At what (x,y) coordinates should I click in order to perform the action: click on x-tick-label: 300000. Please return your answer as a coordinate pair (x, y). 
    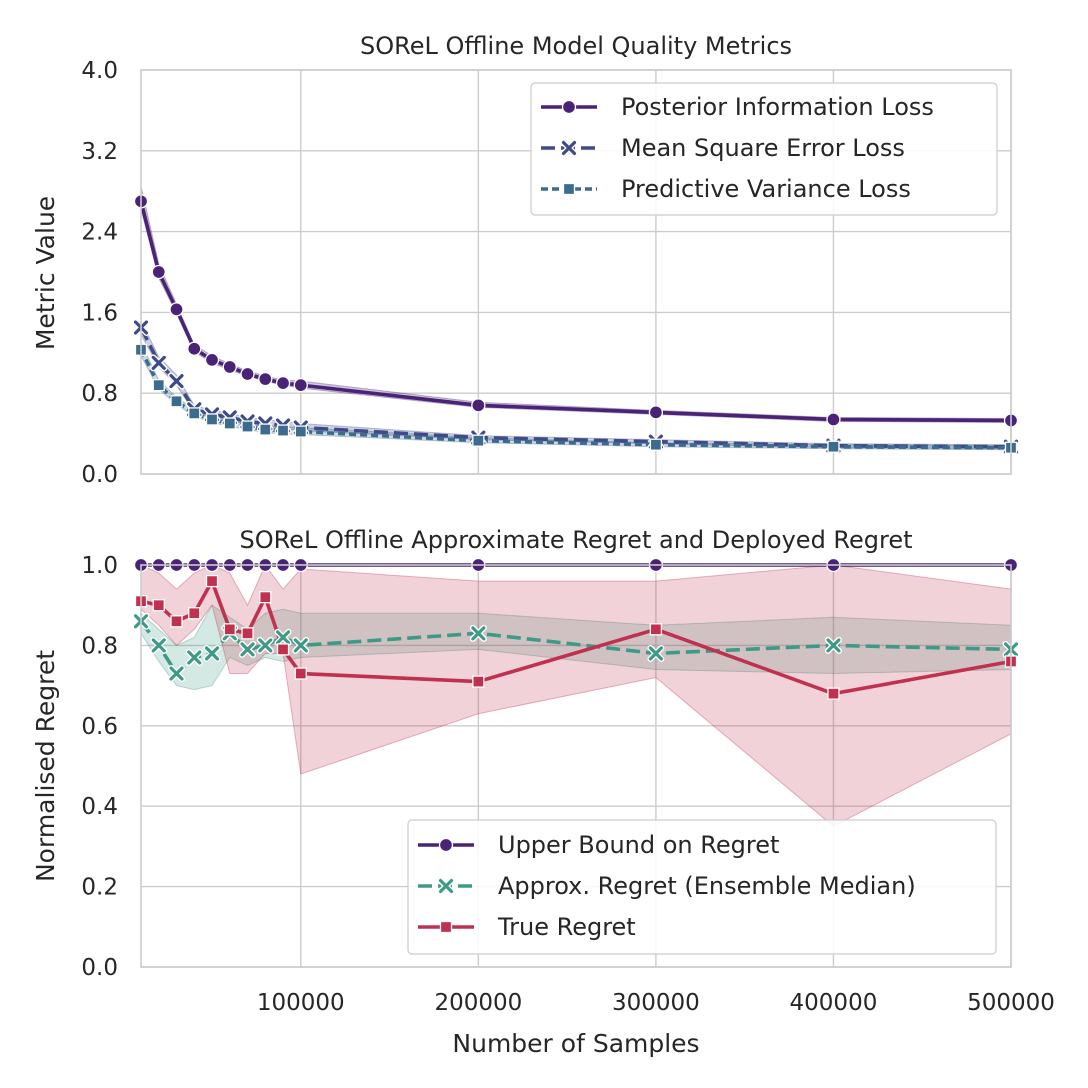
    Looking at the image, I should click on (656, 1003).